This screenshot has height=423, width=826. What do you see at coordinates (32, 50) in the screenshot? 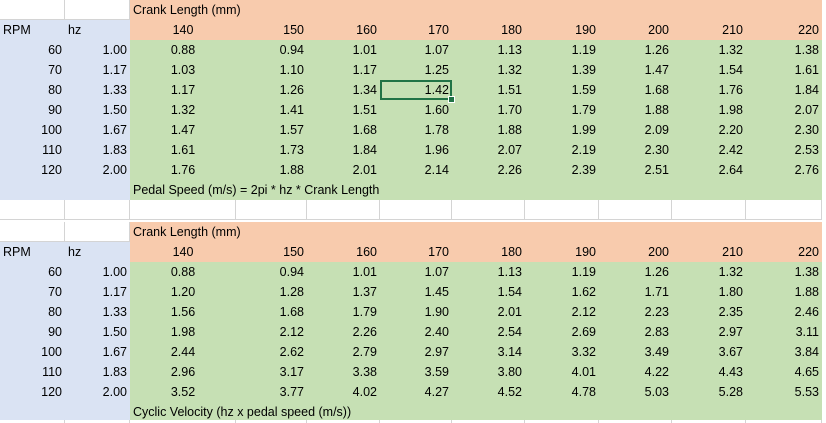
I see `rpm-value: 60` at bounding box center [32, 50].